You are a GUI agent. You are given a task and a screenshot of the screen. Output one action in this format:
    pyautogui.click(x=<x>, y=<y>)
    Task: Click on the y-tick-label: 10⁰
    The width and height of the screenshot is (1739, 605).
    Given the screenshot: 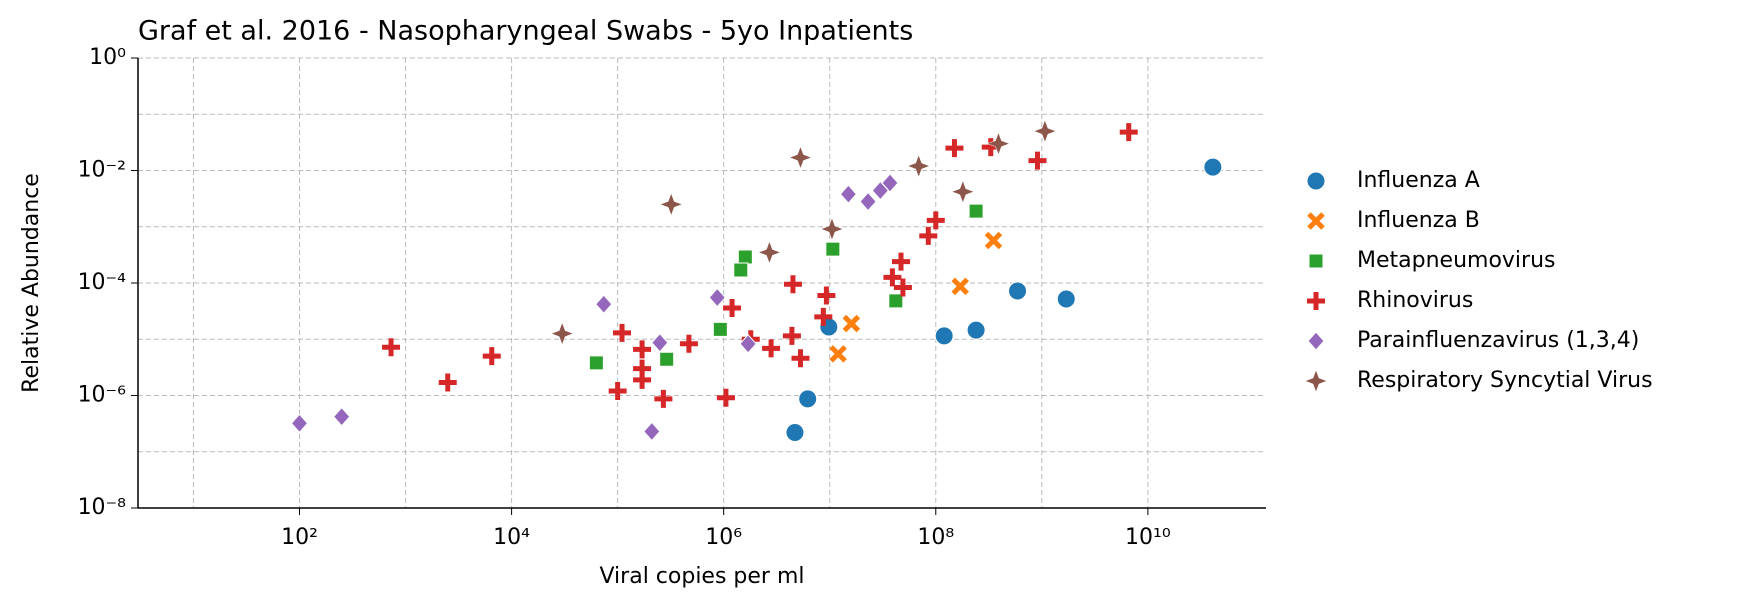 What is the action you would take?
    pyautogui.click(x=107, y=57)
    